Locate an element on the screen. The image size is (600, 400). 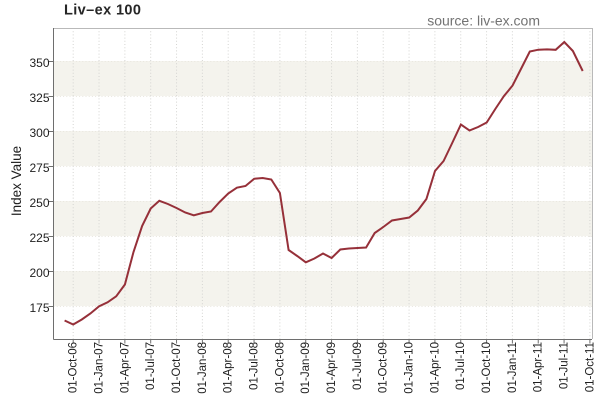
svg-text: source: liv-ex.com is located at coordinates (483, 21).